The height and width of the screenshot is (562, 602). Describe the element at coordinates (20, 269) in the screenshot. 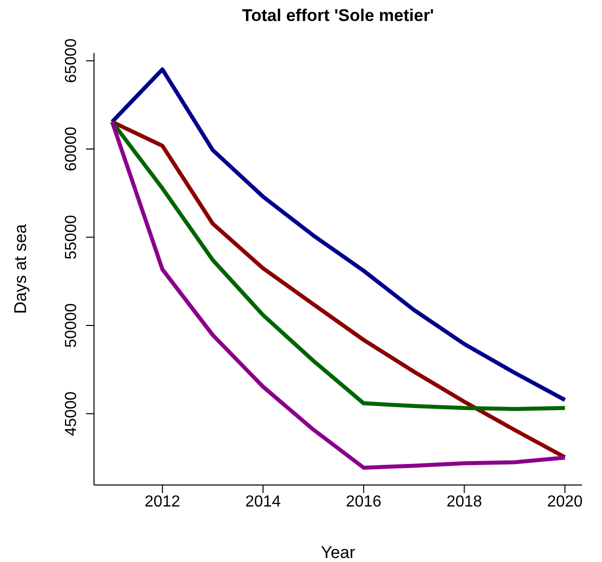

I see `y-axis-title: Days at sea` at that location.